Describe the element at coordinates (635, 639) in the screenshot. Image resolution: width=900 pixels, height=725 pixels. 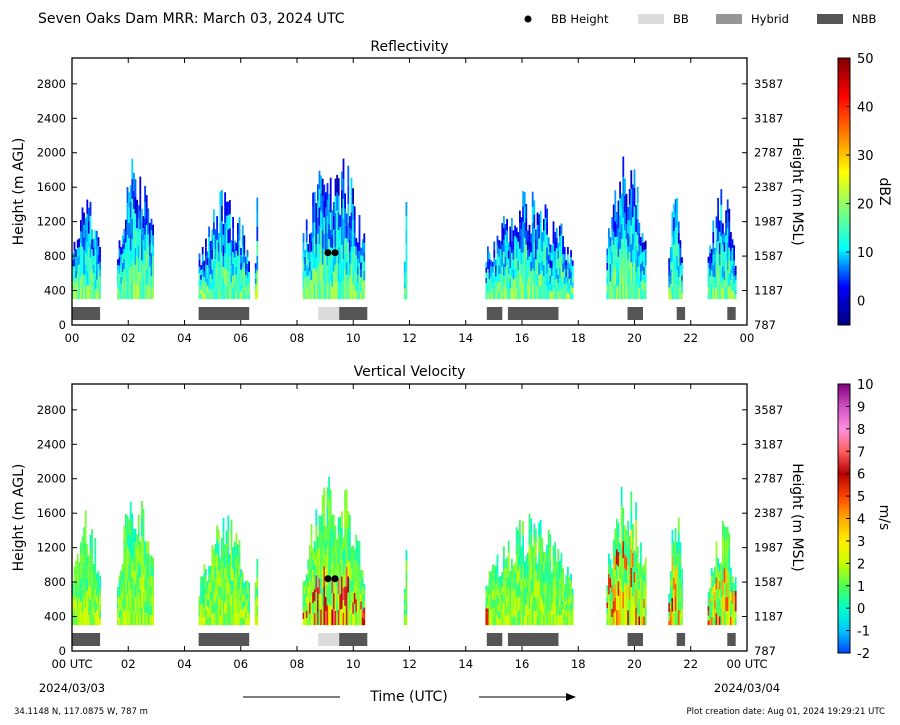
I see `bb-class-nbb-bar` at that location.